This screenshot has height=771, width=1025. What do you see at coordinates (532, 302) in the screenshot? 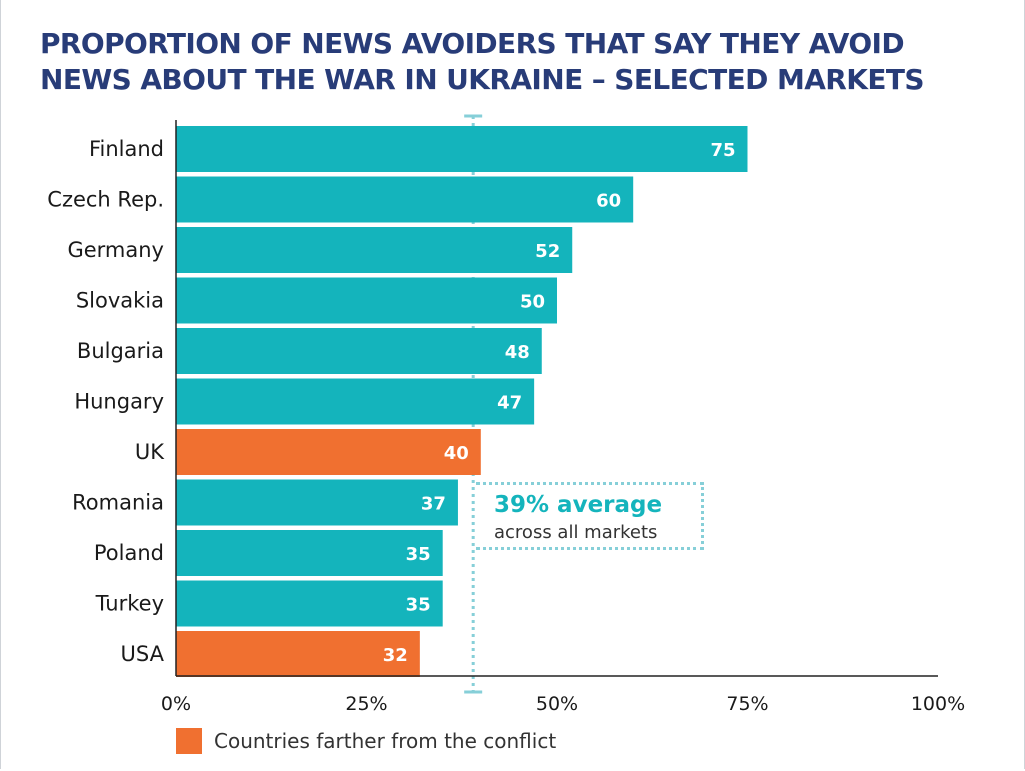
I see `value-label-slovakia: 50` at bounding box center [532, 302].